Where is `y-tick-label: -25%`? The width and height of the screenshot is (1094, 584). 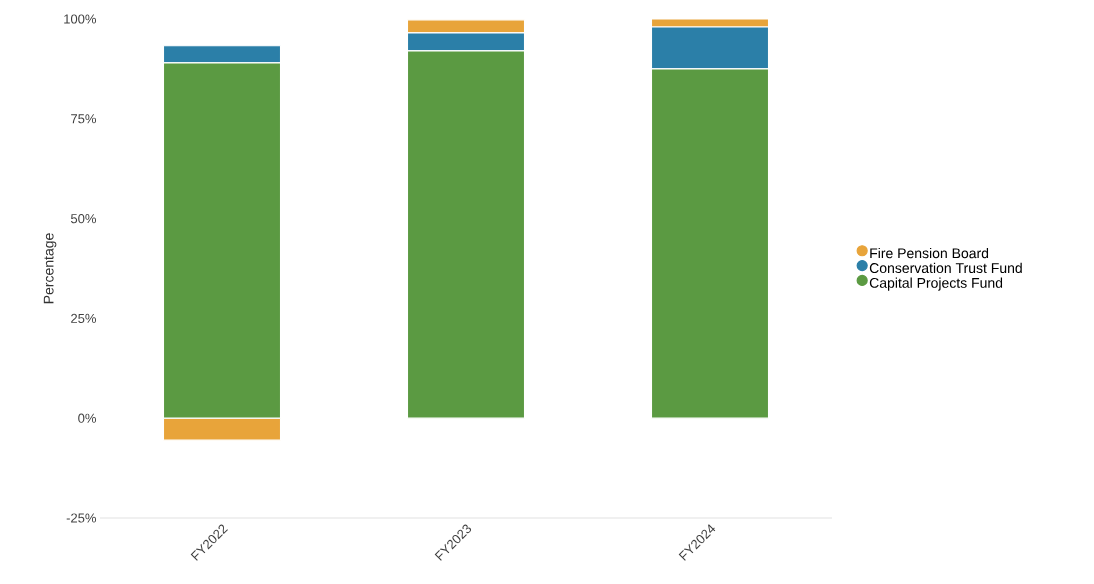
y-tick-label: -25% is located at coordinates (81, 518).